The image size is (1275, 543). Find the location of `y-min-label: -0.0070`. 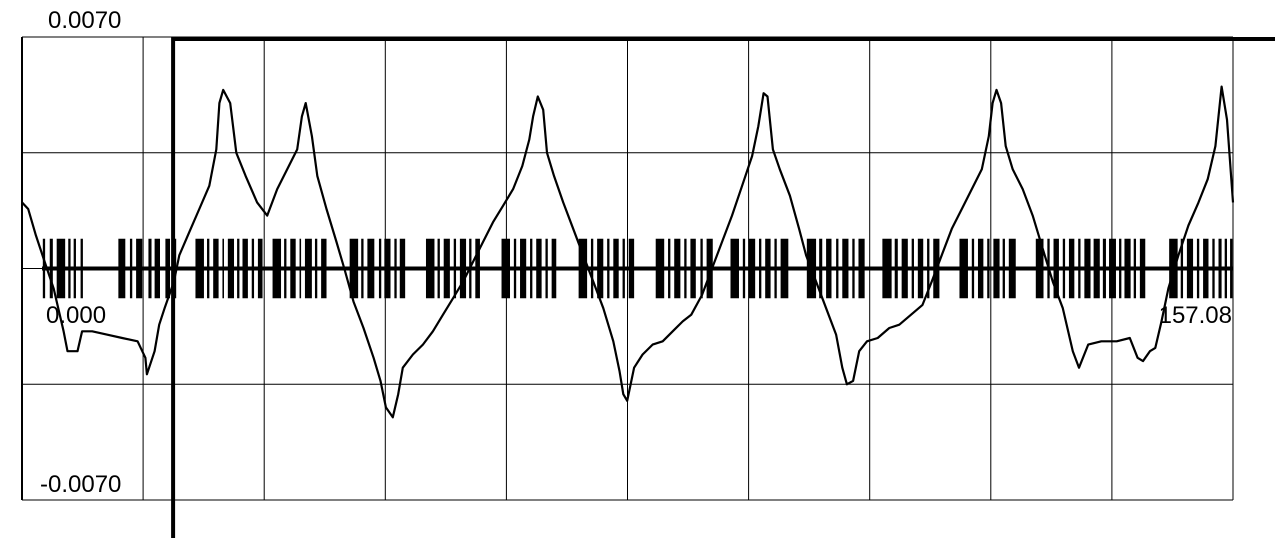

y-min-label: -0.0070 is located at coordinates (80, 484).